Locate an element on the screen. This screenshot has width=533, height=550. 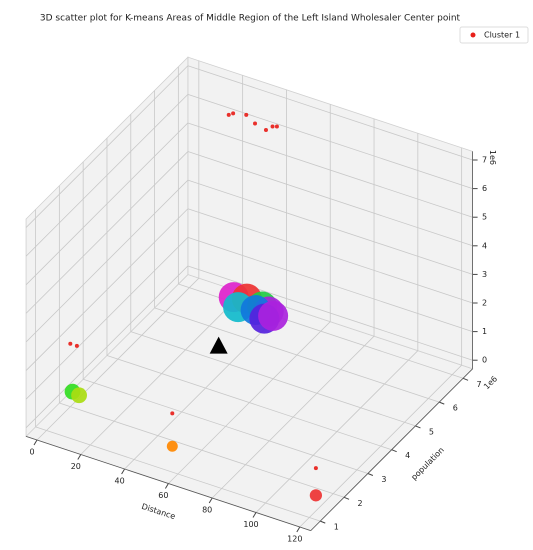
x-axis-label: Distance is located at coordinates (158, 511).